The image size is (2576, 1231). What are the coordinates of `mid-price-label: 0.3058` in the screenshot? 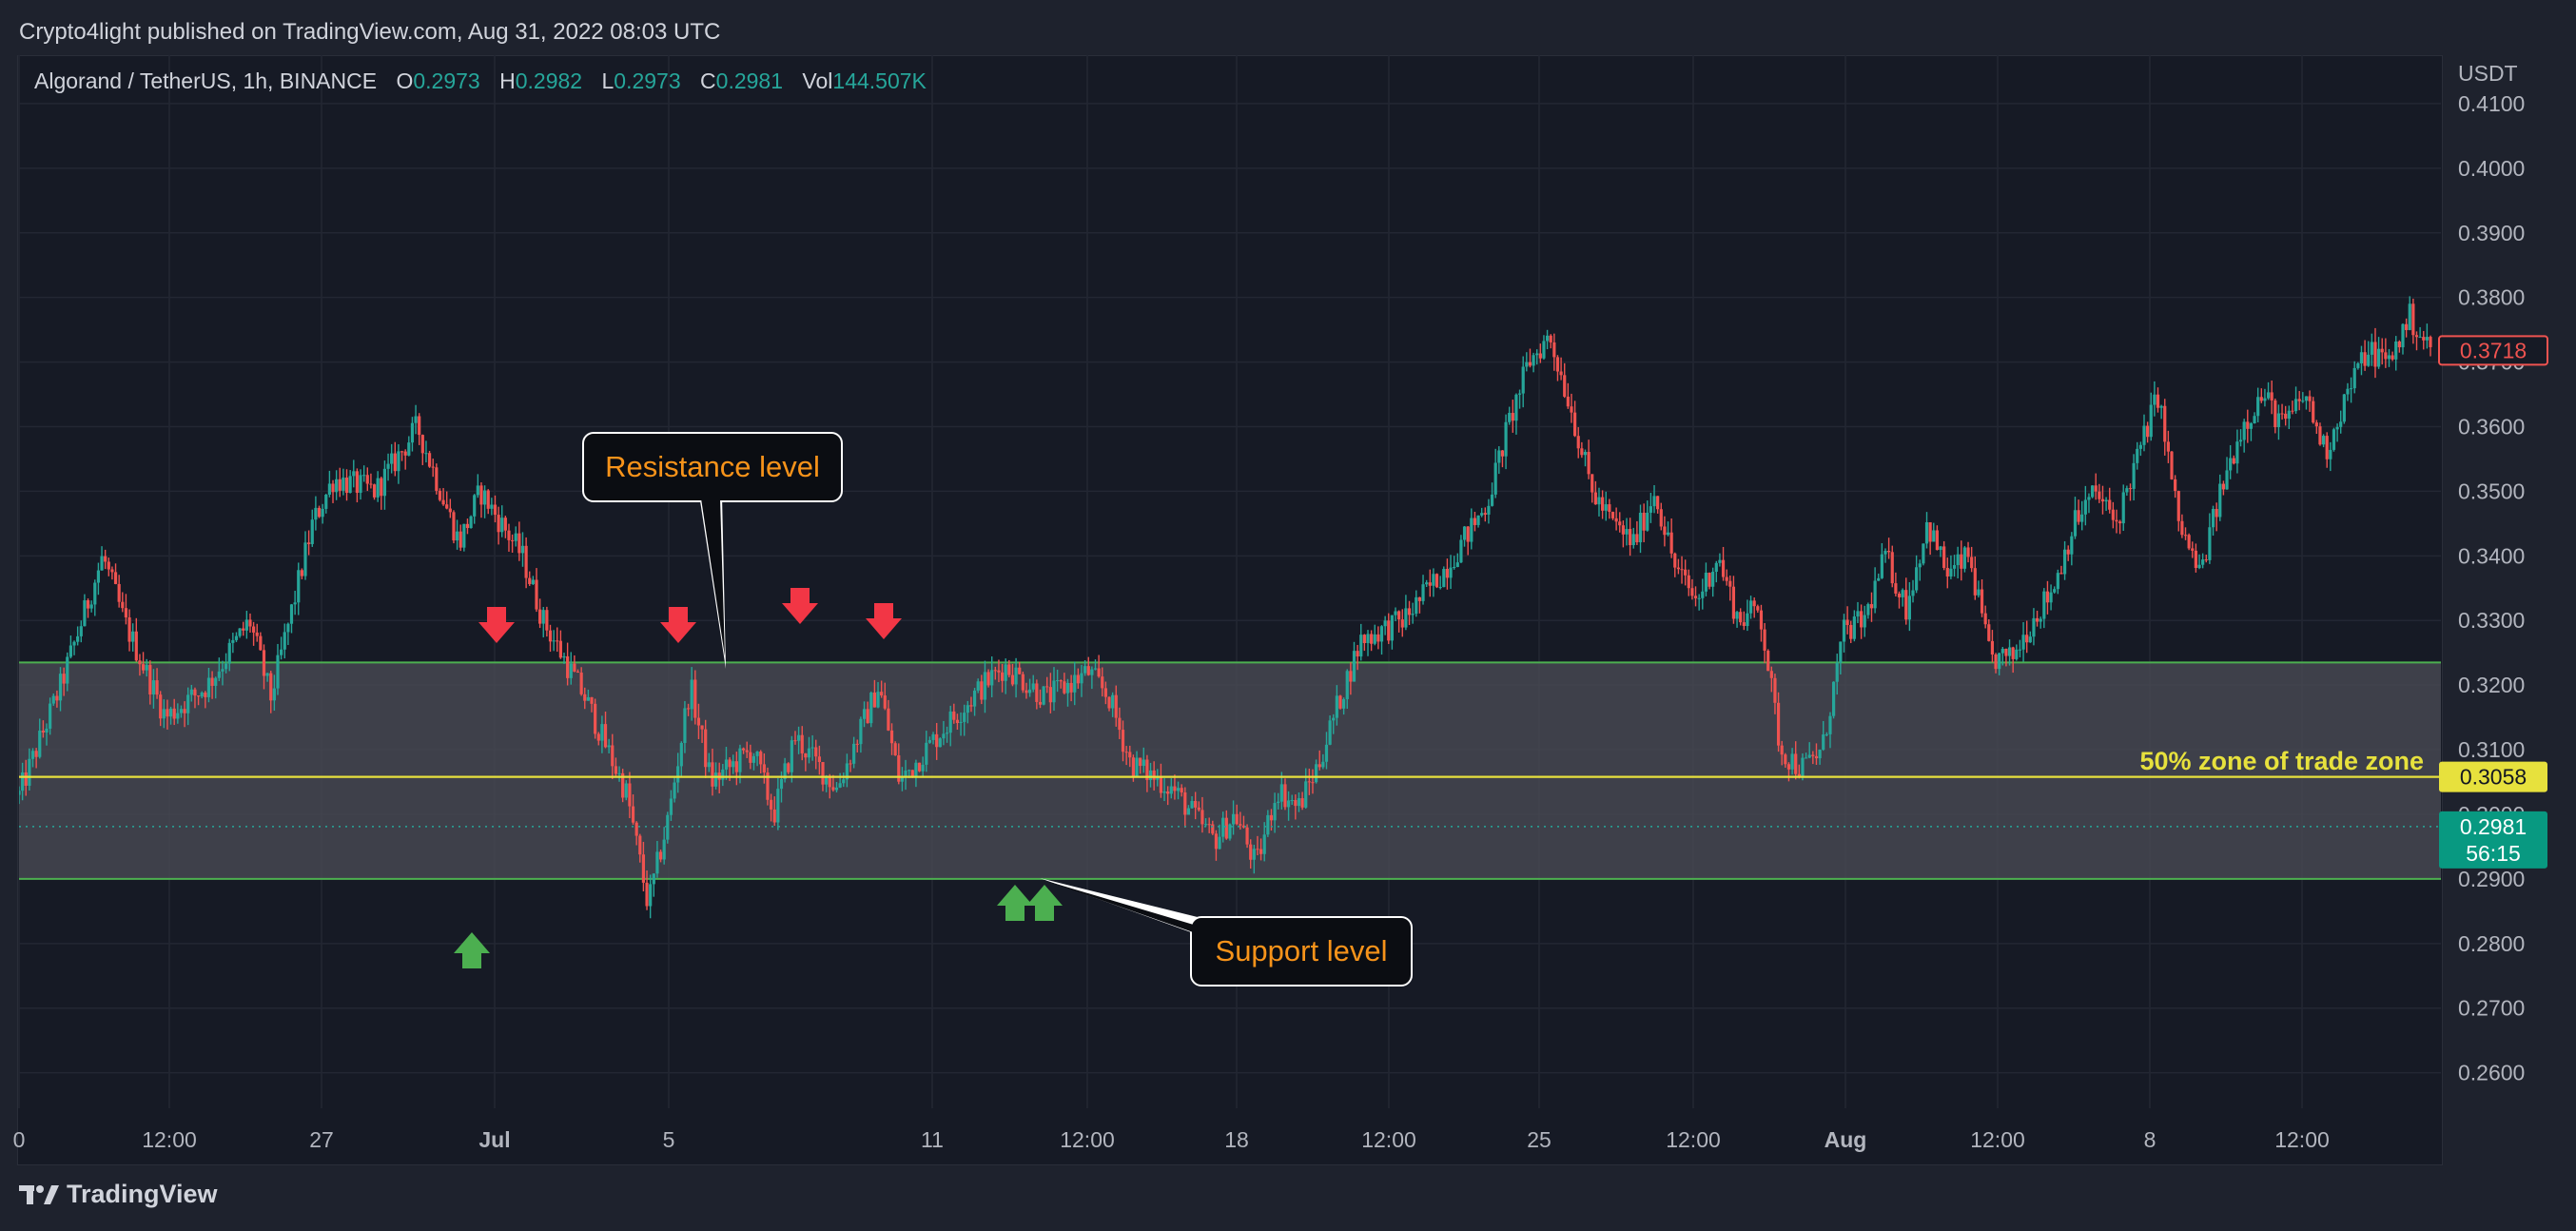 It's located at (2493, 777).